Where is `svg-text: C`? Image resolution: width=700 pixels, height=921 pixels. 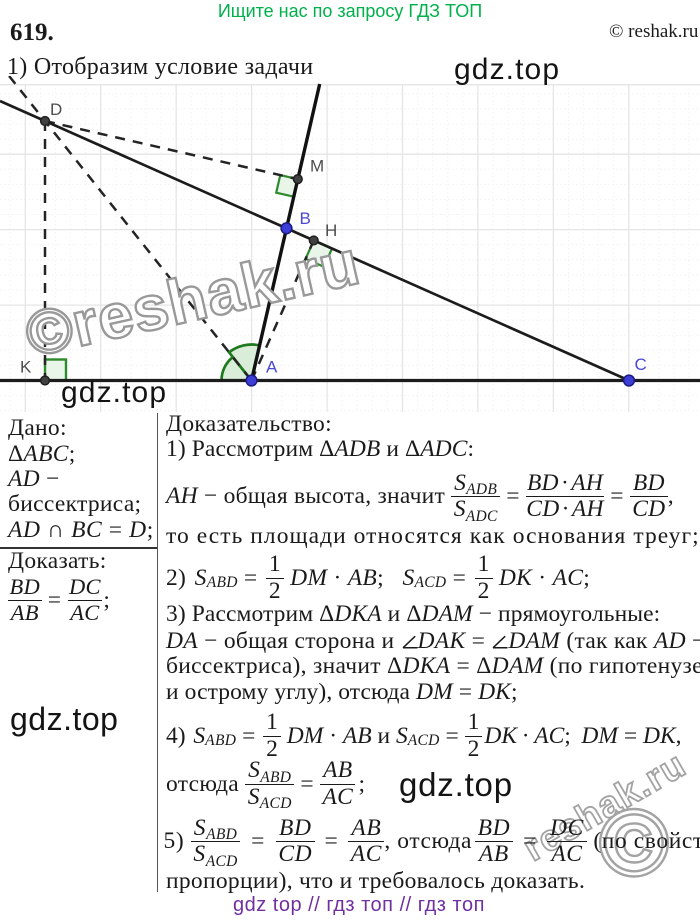
svg-text: C is located at coordinates (641, 364).